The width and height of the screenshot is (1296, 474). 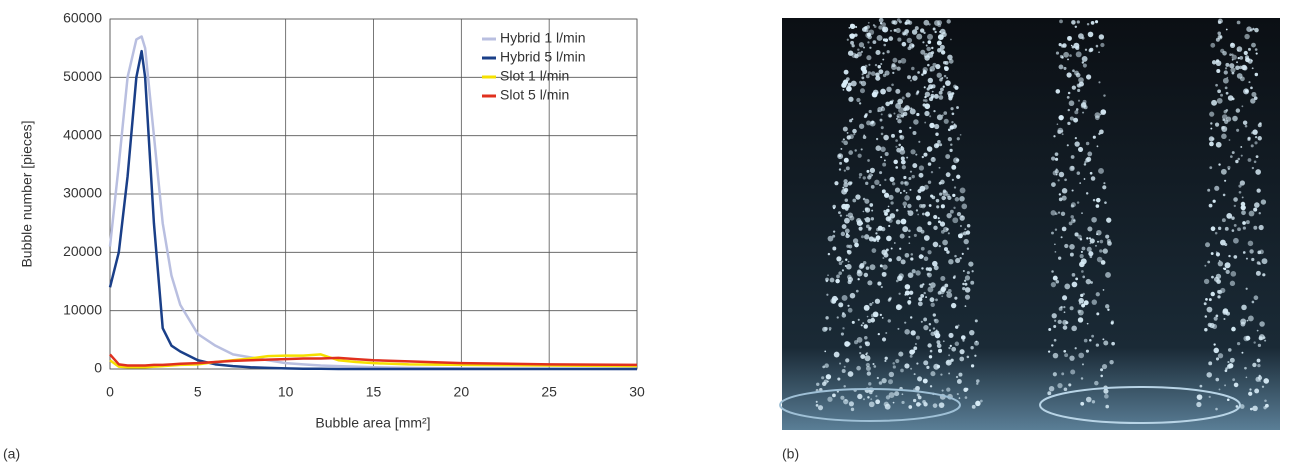 What do you see at coordinates (543, 38) in the screenshot?
I see `legend-label: Hybrid 1 l/min` at bounding box center [543, 38].